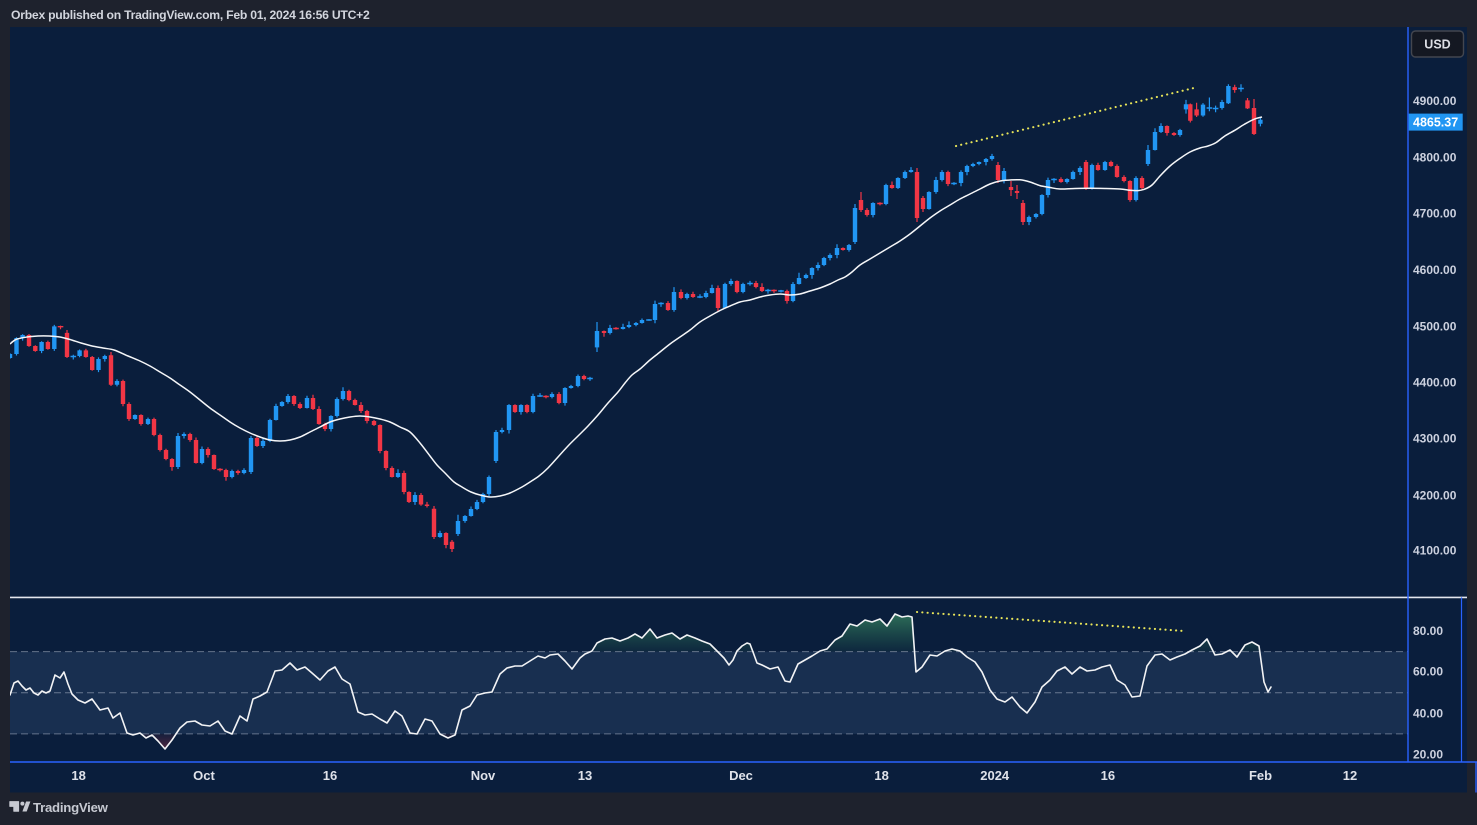 This screenshot has height=825, width=1477. Describe the element at coordinates (1435, 270) in the screenshot. I see `svg-text: 4600.00` at that location.